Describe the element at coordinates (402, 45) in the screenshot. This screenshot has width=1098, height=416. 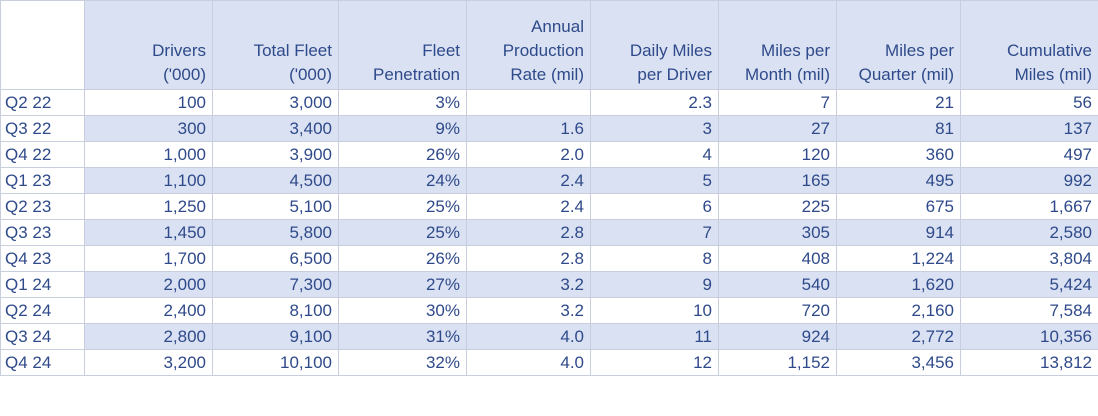
I see `column-header-fleet-penetration: Fleet Penetration` at that location.